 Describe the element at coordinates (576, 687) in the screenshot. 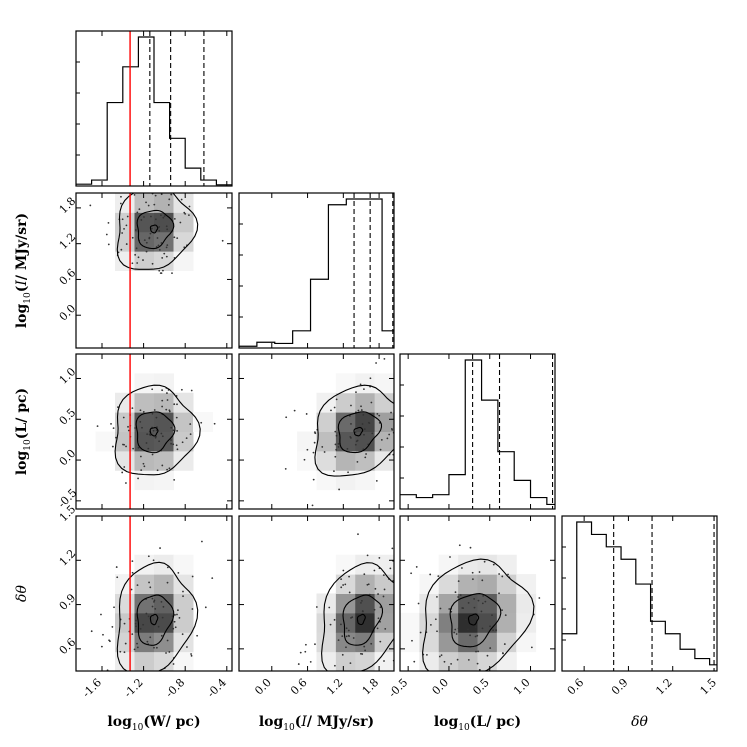

I see `x-tick-label-dtheta: 0.6` at that location.